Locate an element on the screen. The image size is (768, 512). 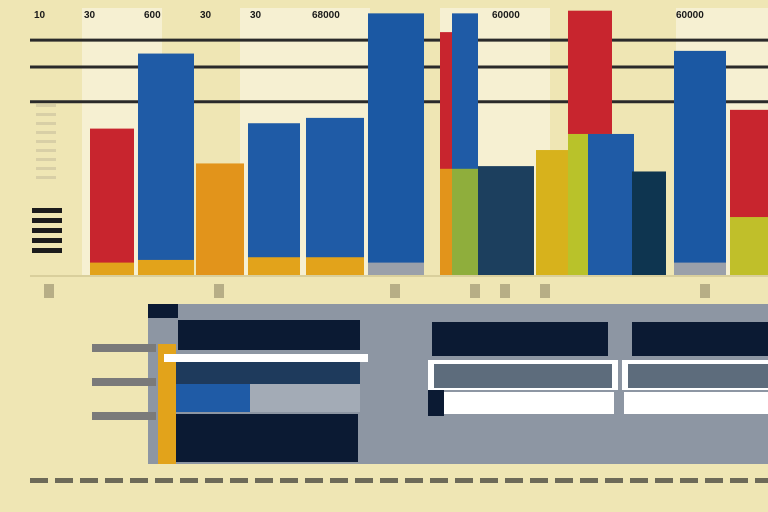
left-panel-value-bar is located at coordinates (213, 398).